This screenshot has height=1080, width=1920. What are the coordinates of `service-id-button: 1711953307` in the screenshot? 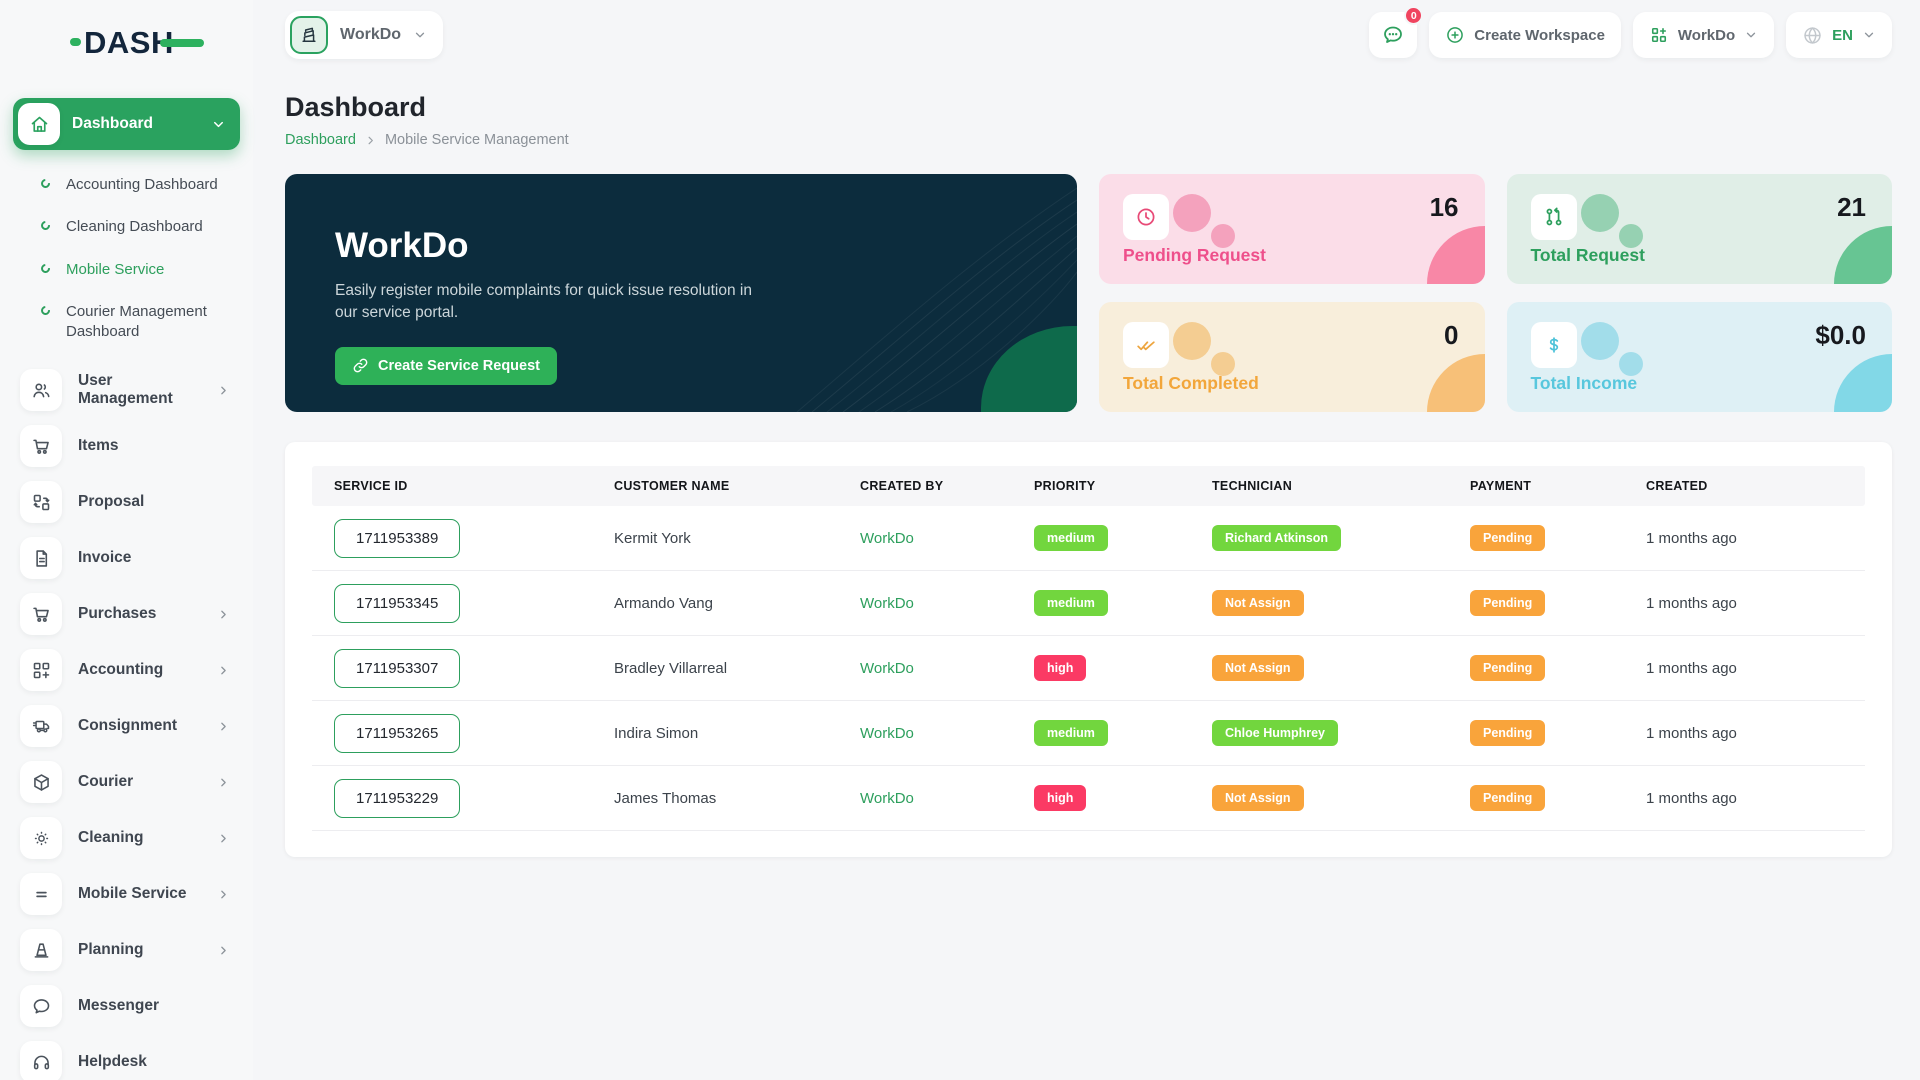 It's located at (397, 668).